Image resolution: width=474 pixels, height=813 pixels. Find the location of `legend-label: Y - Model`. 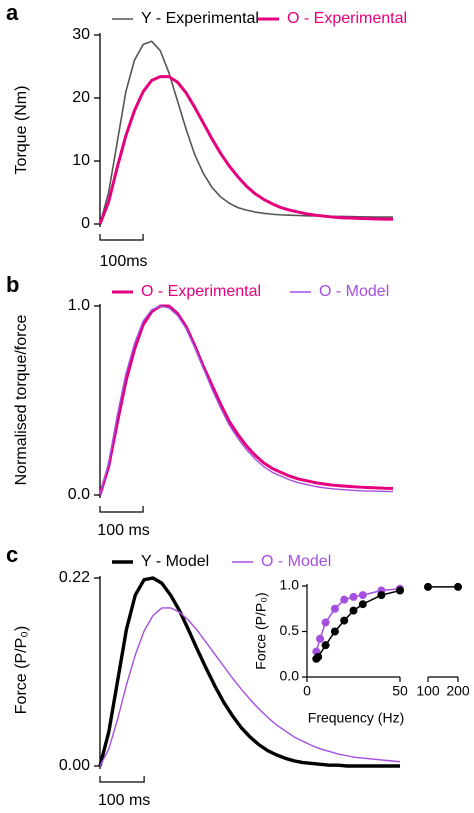

legend-label: Y - Model is located at coordinates (175, 561).